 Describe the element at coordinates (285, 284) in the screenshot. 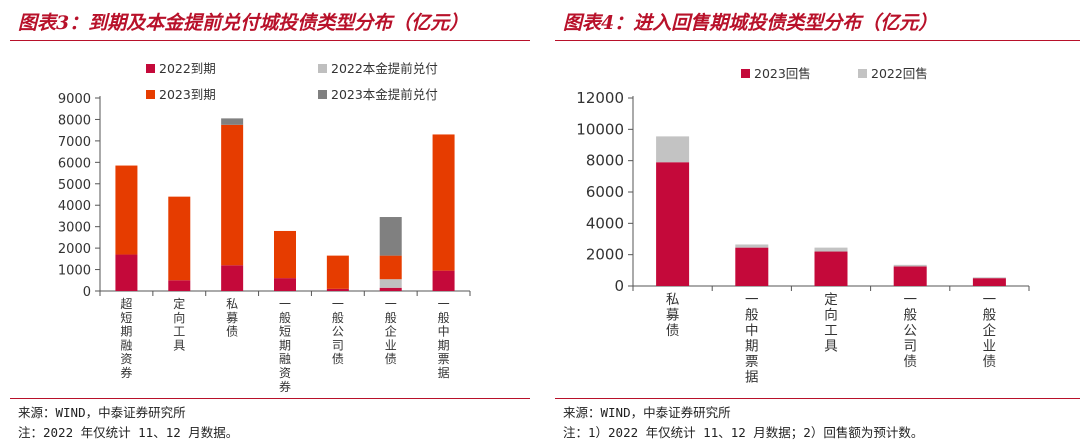

I see `bar-2022到期-3` at that location.